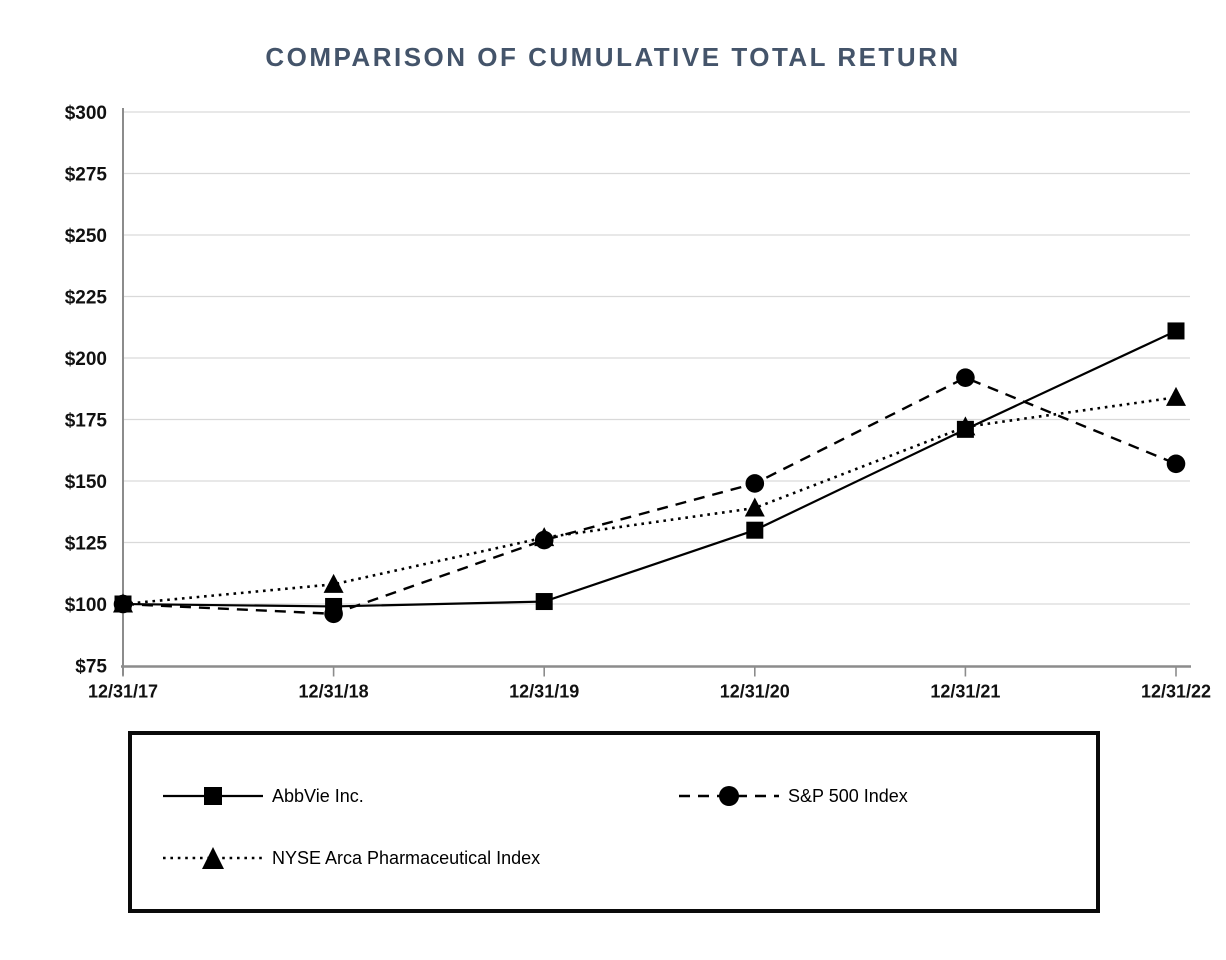 This screenshot has height=960, width=1226. Describe the element at coordinates (86, 113) in the screenshot. I see `svg-text: $300` at that location.